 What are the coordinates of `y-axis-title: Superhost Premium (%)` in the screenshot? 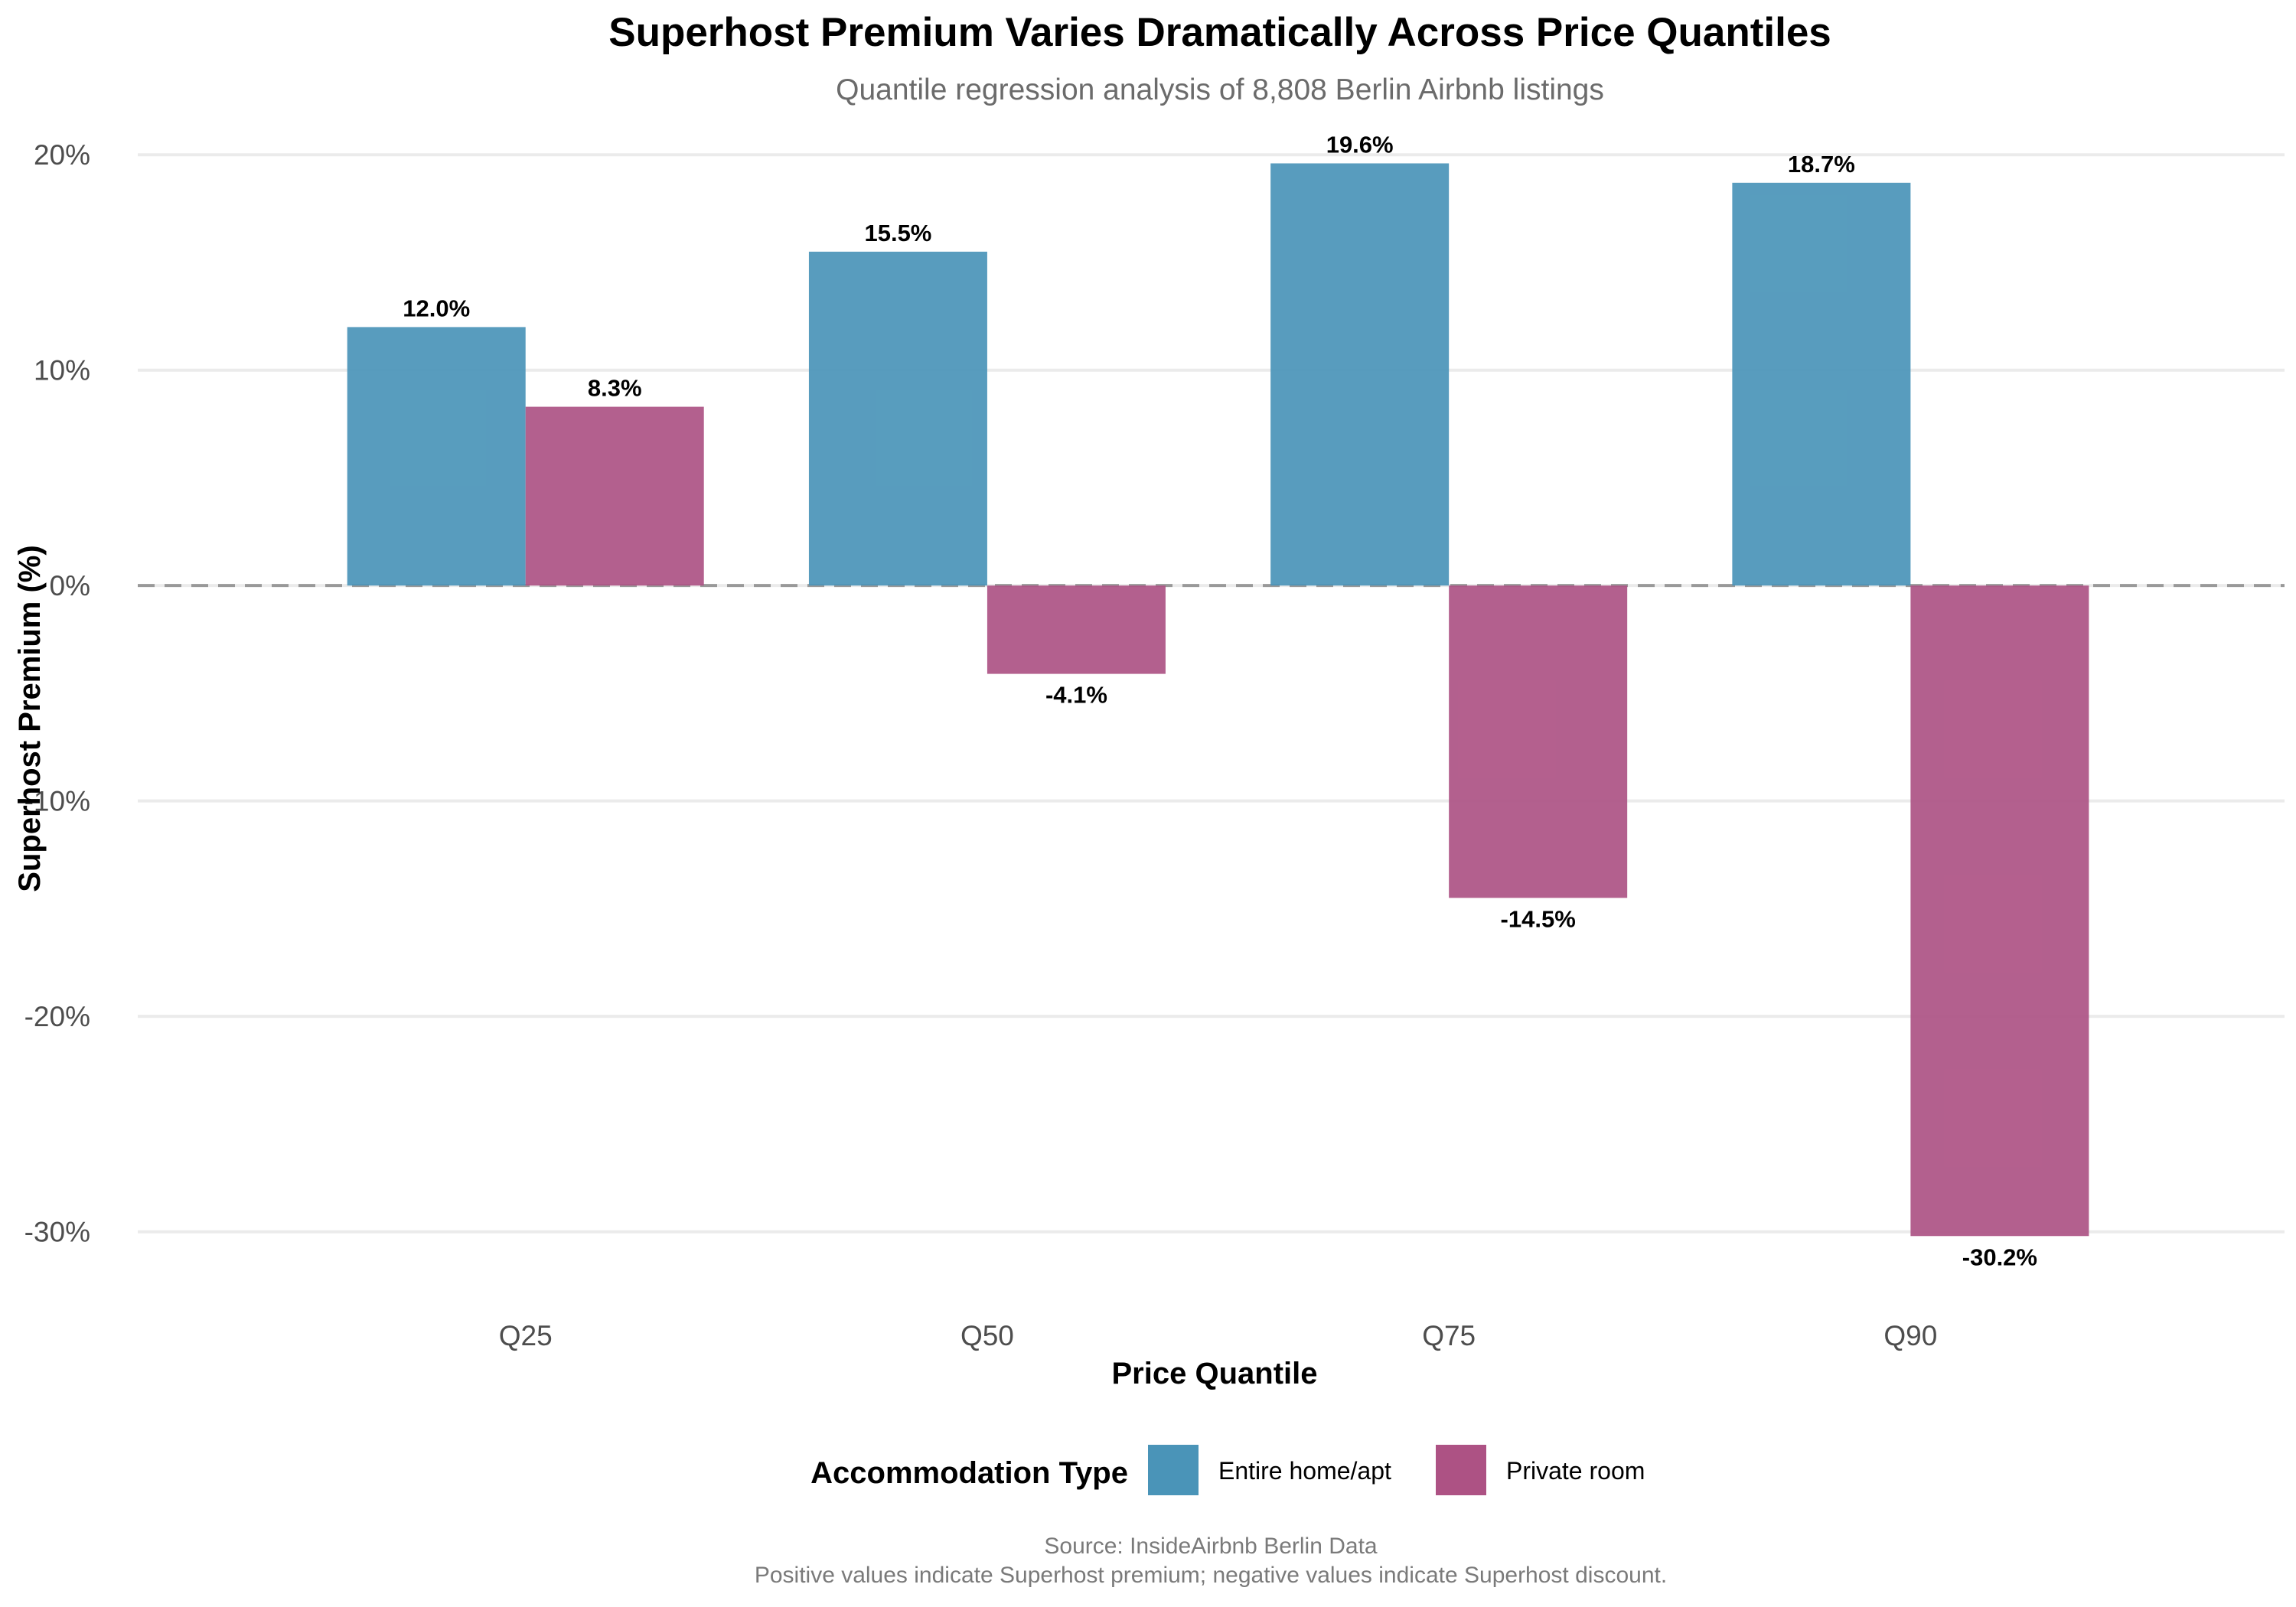 It's located at (30, 718).